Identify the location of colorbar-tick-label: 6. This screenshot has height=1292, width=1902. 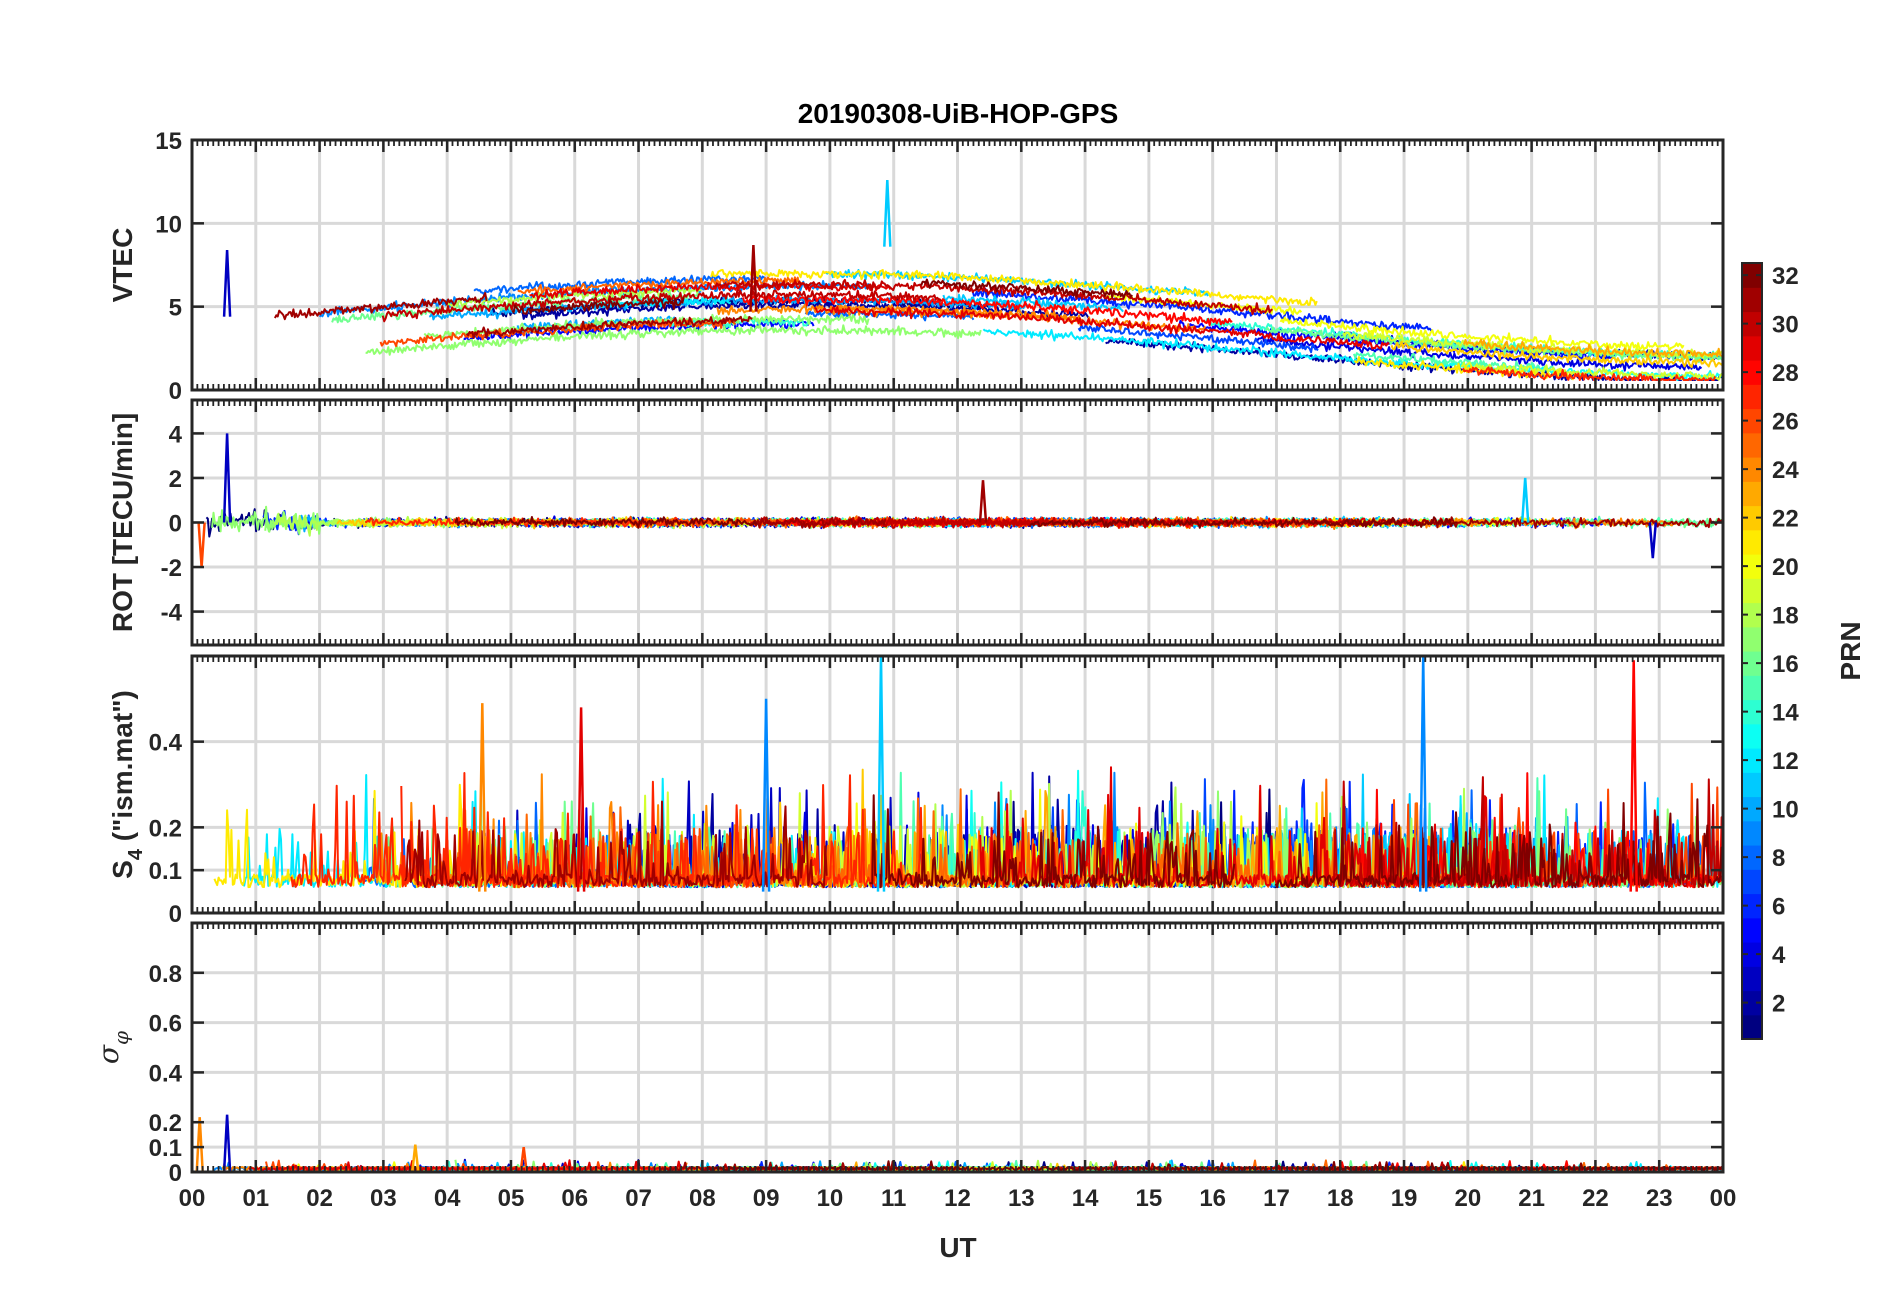
(1778, 907).